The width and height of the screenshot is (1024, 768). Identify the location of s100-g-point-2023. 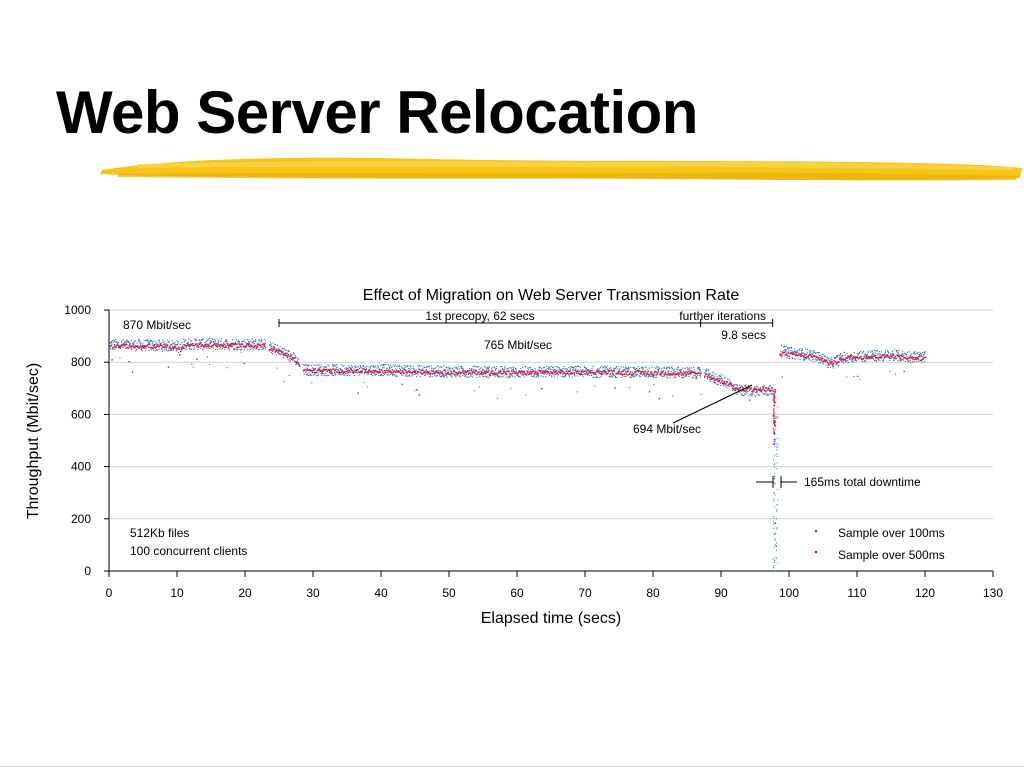
(814, 350).